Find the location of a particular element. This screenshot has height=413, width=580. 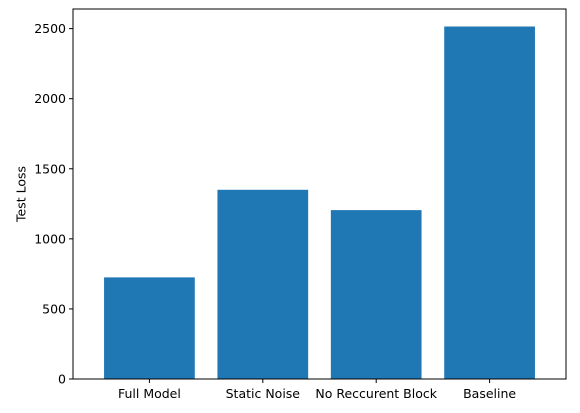

y-tick-label: 2000 is located at coordinates (50, 98).